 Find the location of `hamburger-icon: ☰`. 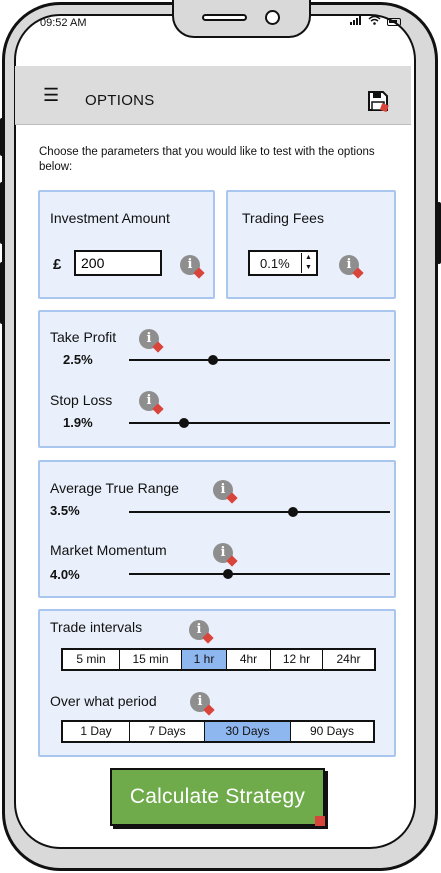

hamburger-icon: ☰ is located at coordinates (51, 95).